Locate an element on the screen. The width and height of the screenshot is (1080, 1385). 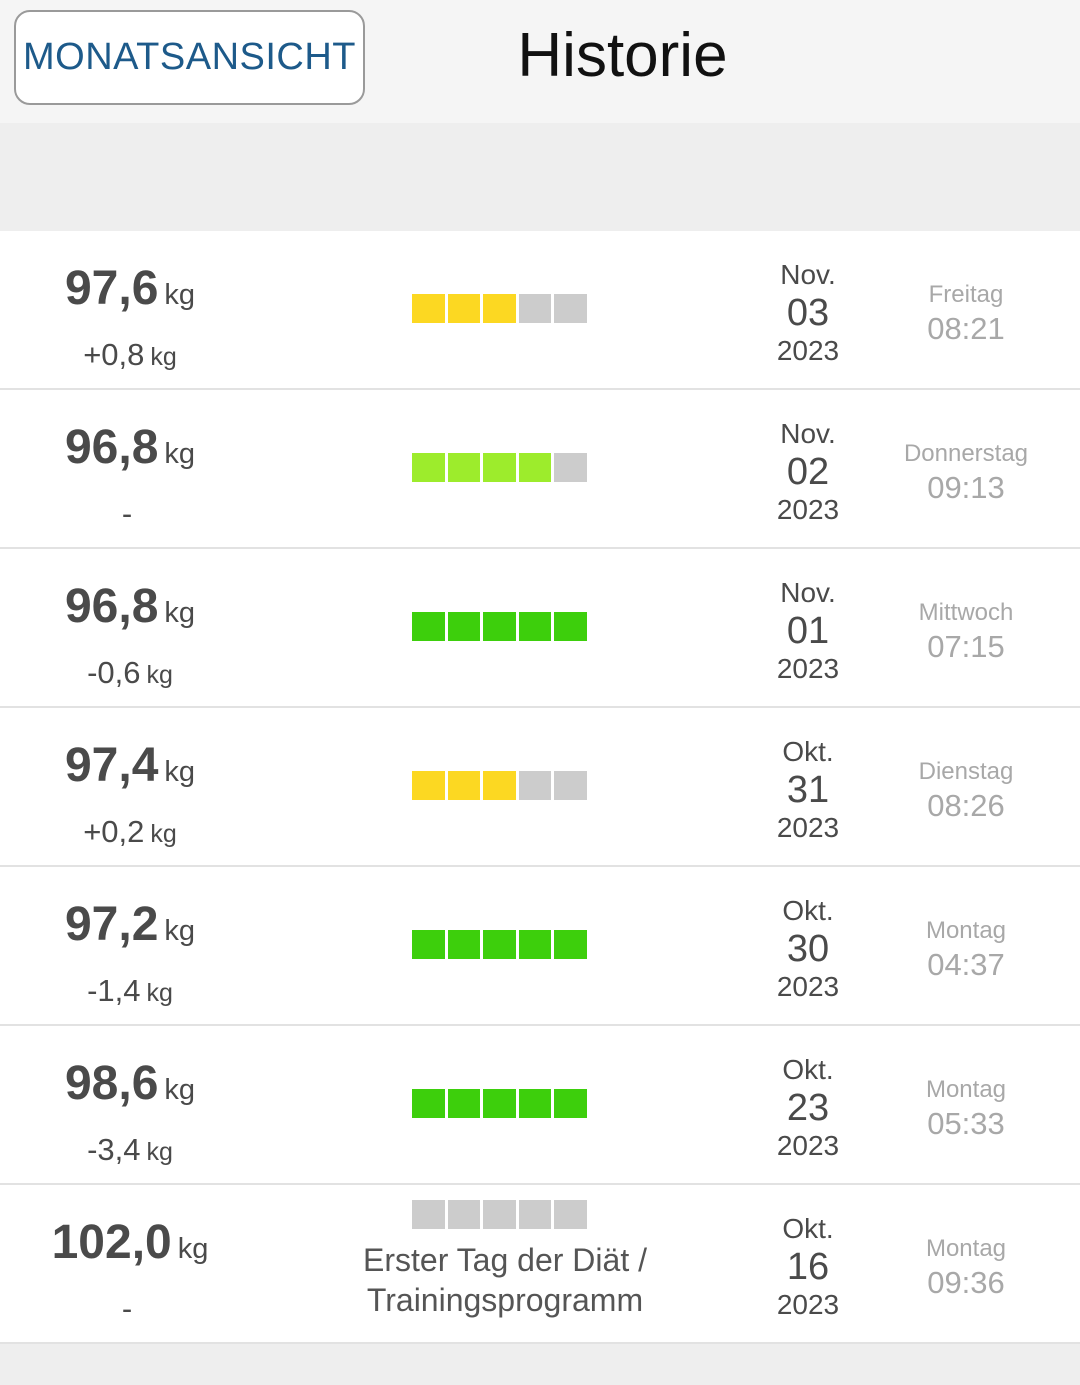
history-row: 96,8 kg - Nov. 02 2023 Donnerstag 09:13 is located at coordinates (540, 469).